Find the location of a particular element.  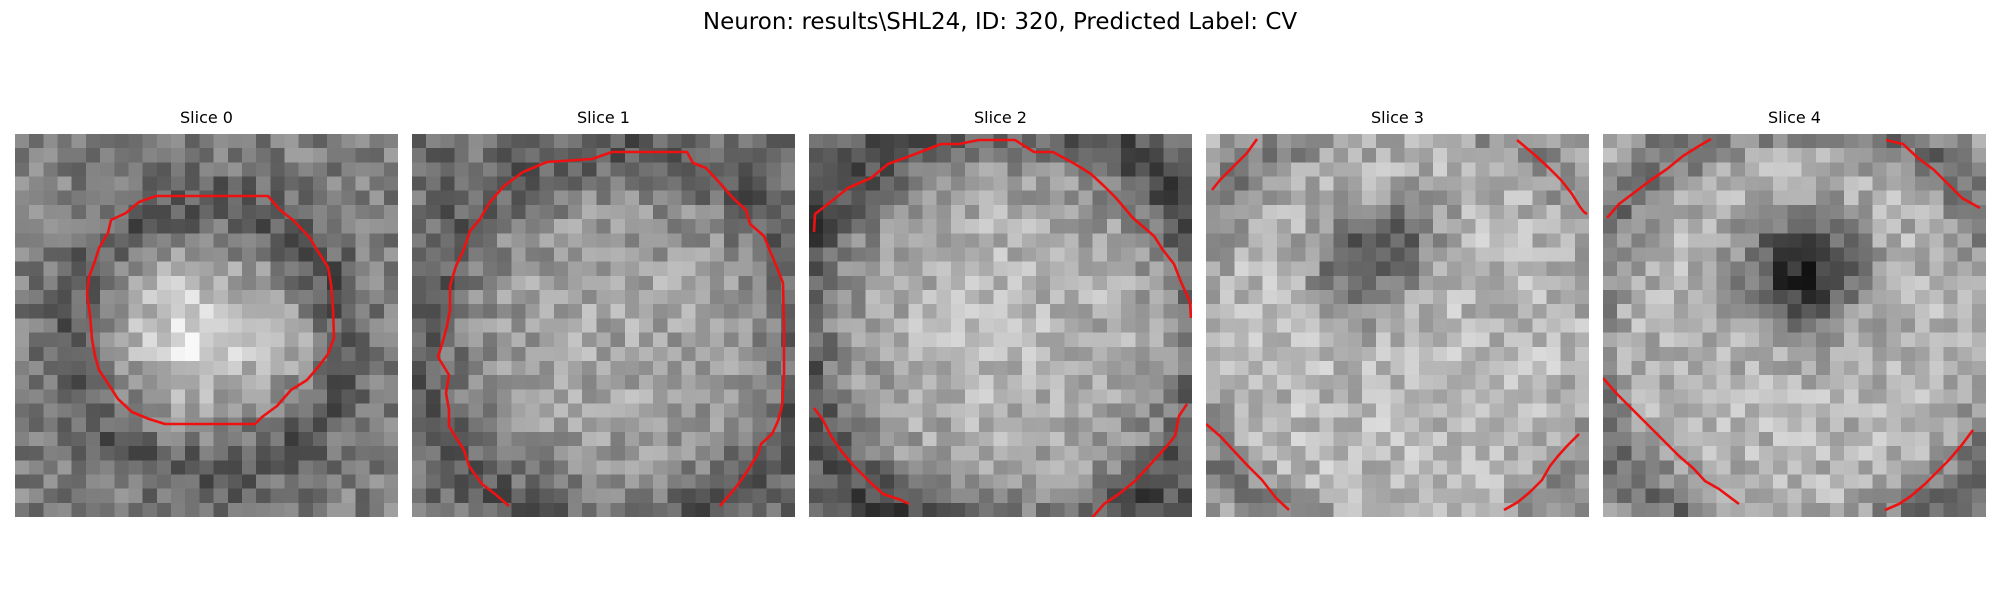

slice-4-contour is located at coordinates (1792, 324).